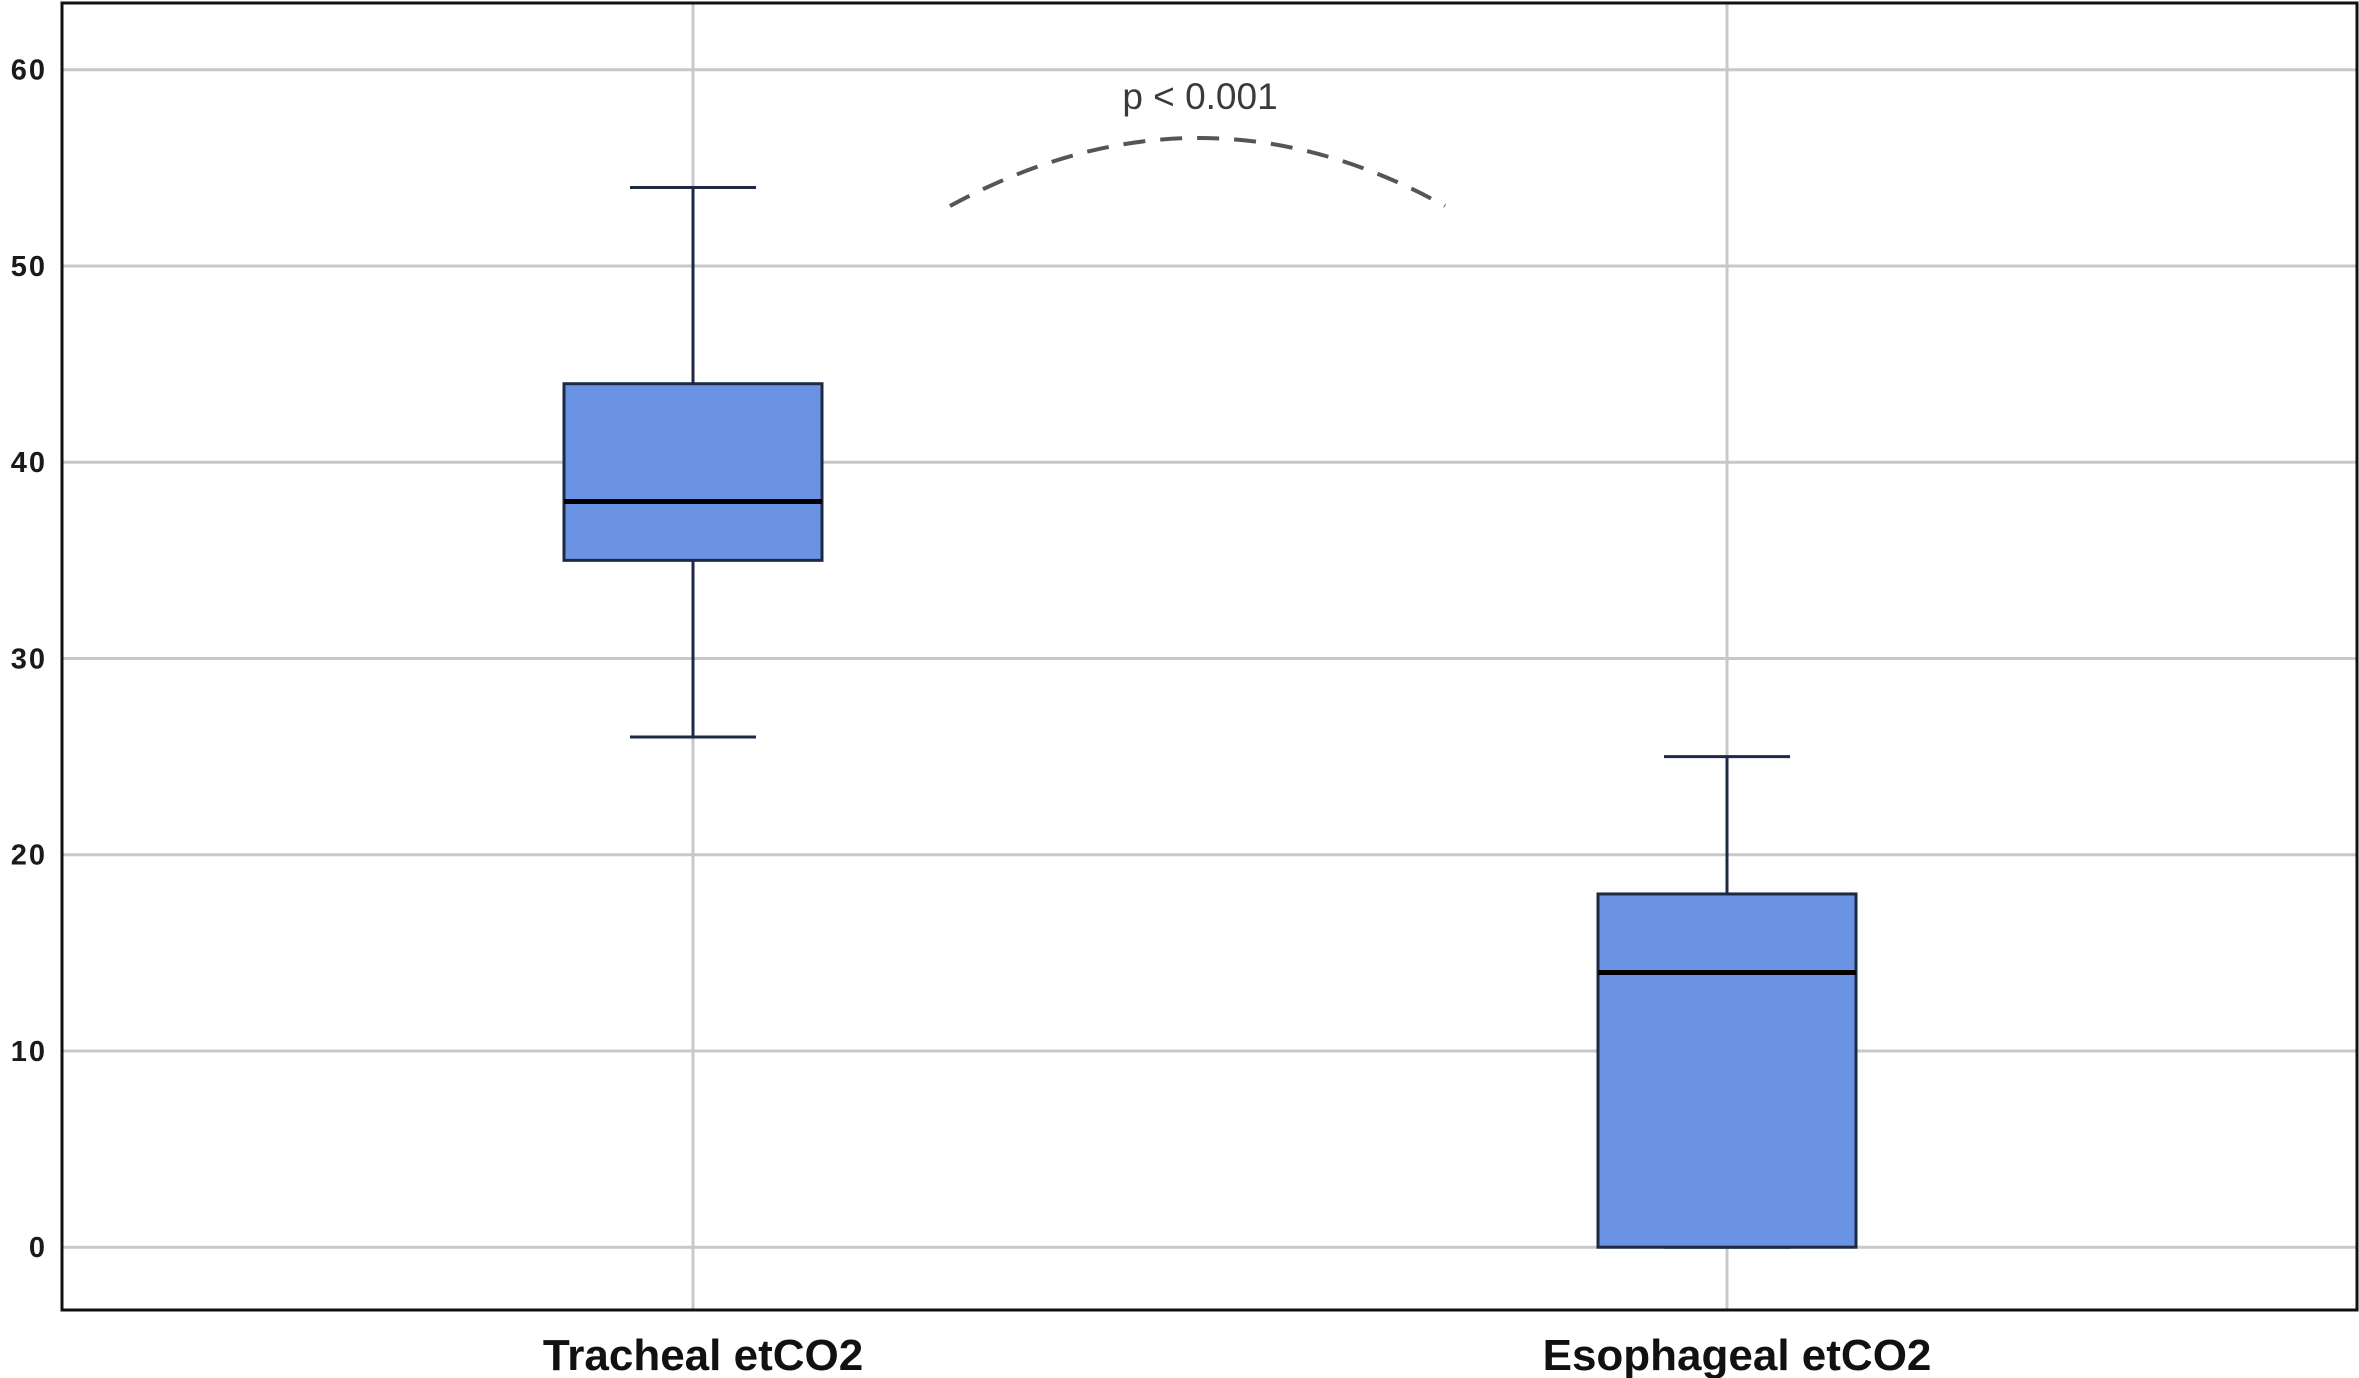 The image size is (2359, 1378). What do you see at coordinates (29, 463) in the screenshot?
I see `y-tick-label: 40` at bounding box center [29, 463].